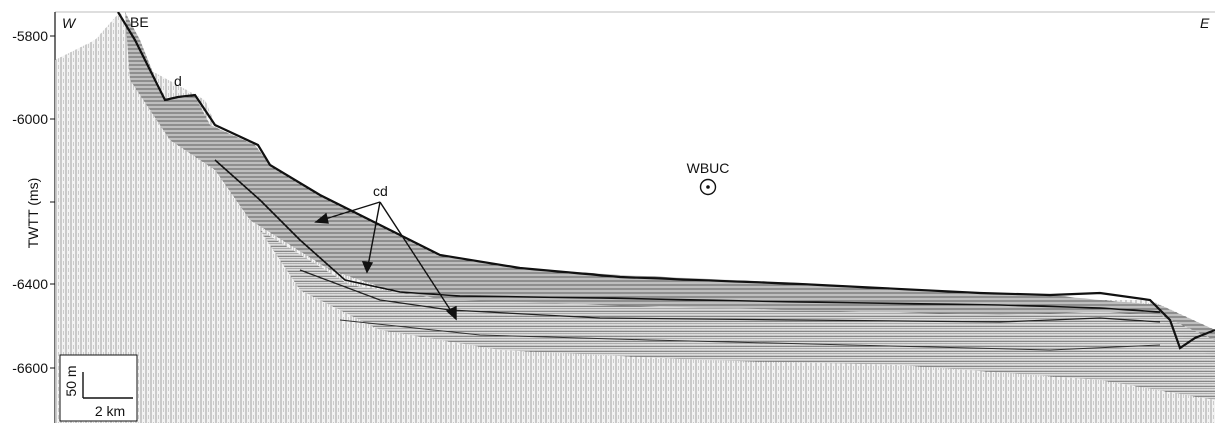 The height and width of the screenshot is (423, 1215). What do you see at coordinates (1205, 23) in the screenshot?
I see `east-direction-label: E` at bounding box center [1205, 23].